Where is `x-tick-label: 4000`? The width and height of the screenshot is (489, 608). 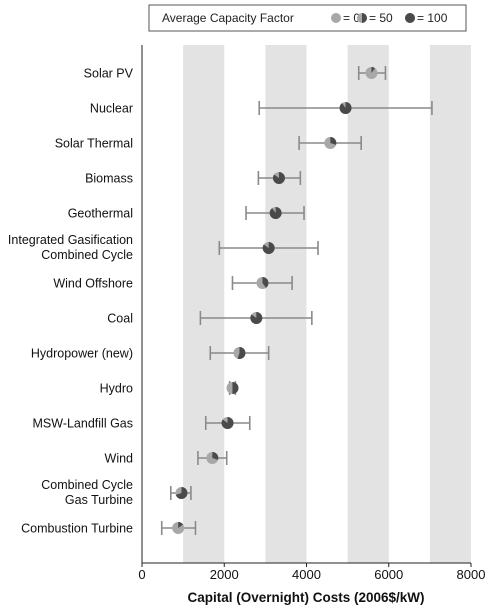
x-tick-label: 4000 is located at coordinates (306, 574).